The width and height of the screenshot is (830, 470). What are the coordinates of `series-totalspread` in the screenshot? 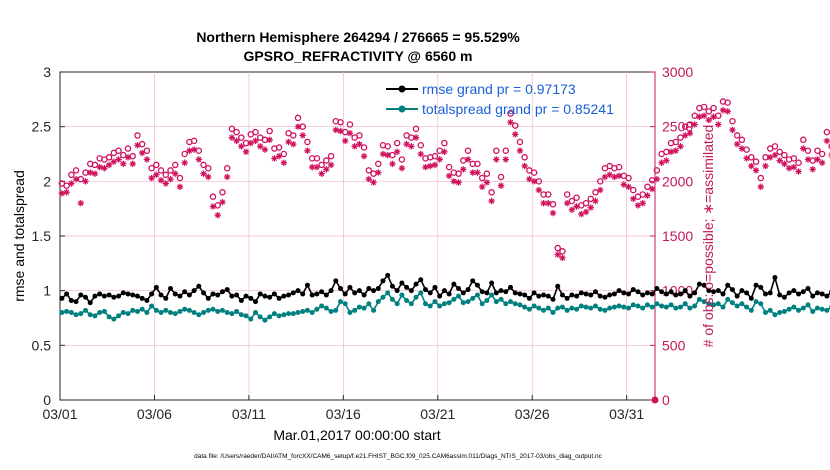 It's located at (444, 306).